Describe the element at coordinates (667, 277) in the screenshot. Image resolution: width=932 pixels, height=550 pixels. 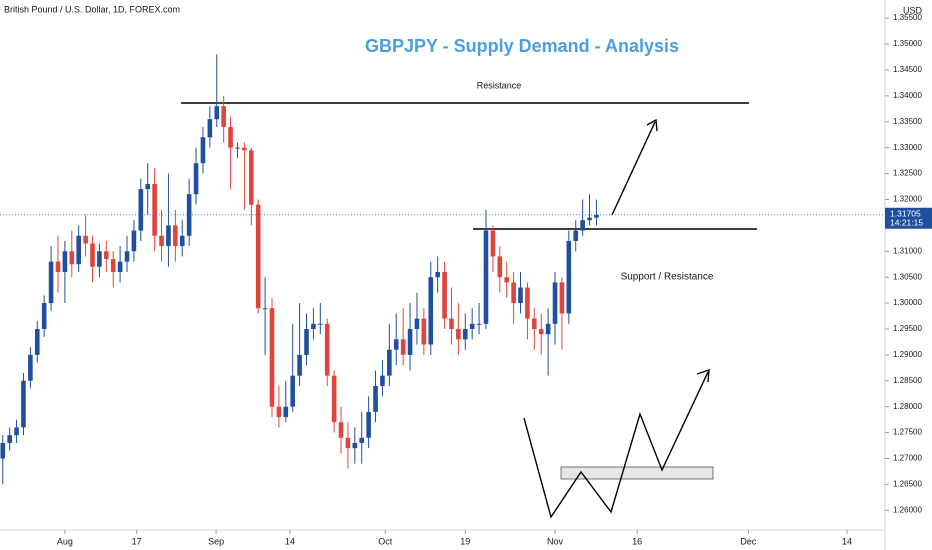
I see `annotation: Support / Resistance` at that location.